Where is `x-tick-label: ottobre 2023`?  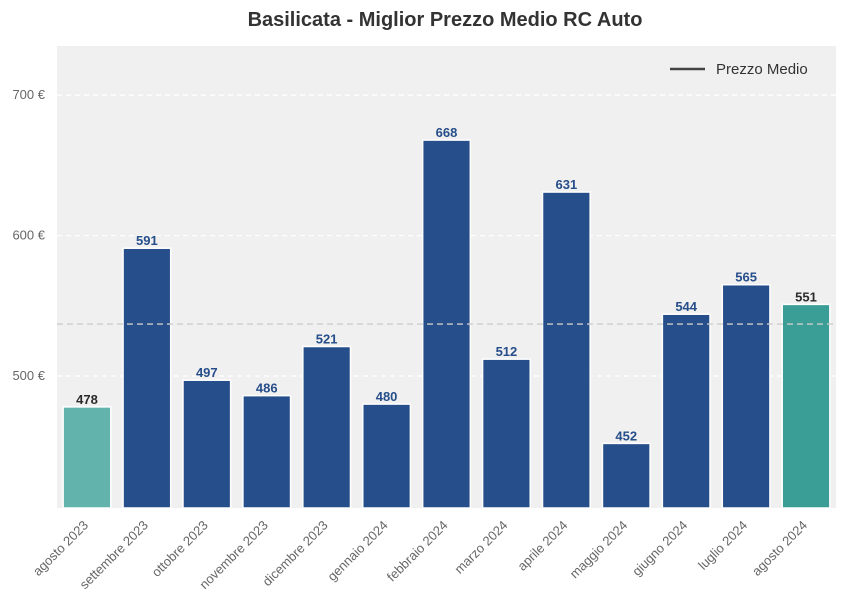 x-tick-label: ottobre 2023 is located at coordinates (180, 549).